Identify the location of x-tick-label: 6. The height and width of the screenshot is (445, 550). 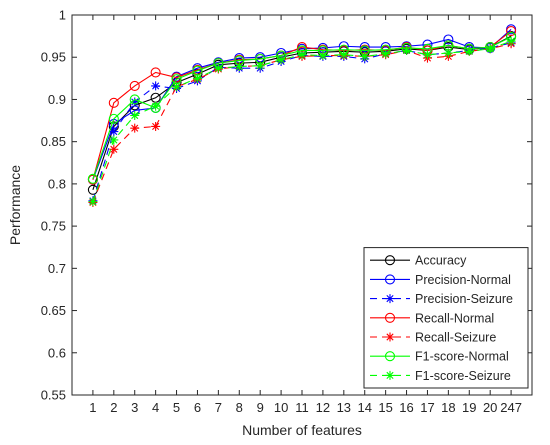
(197, 407).